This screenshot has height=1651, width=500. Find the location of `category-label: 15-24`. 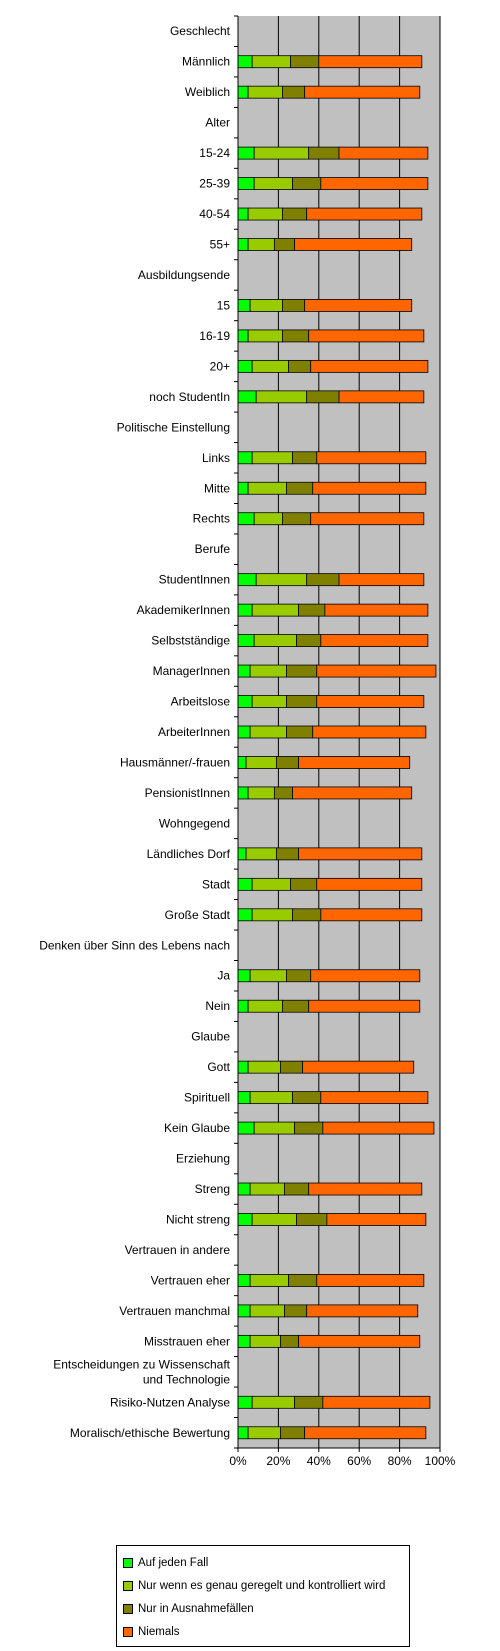

category-label: 15-24 is located at coordinates (214, 153).